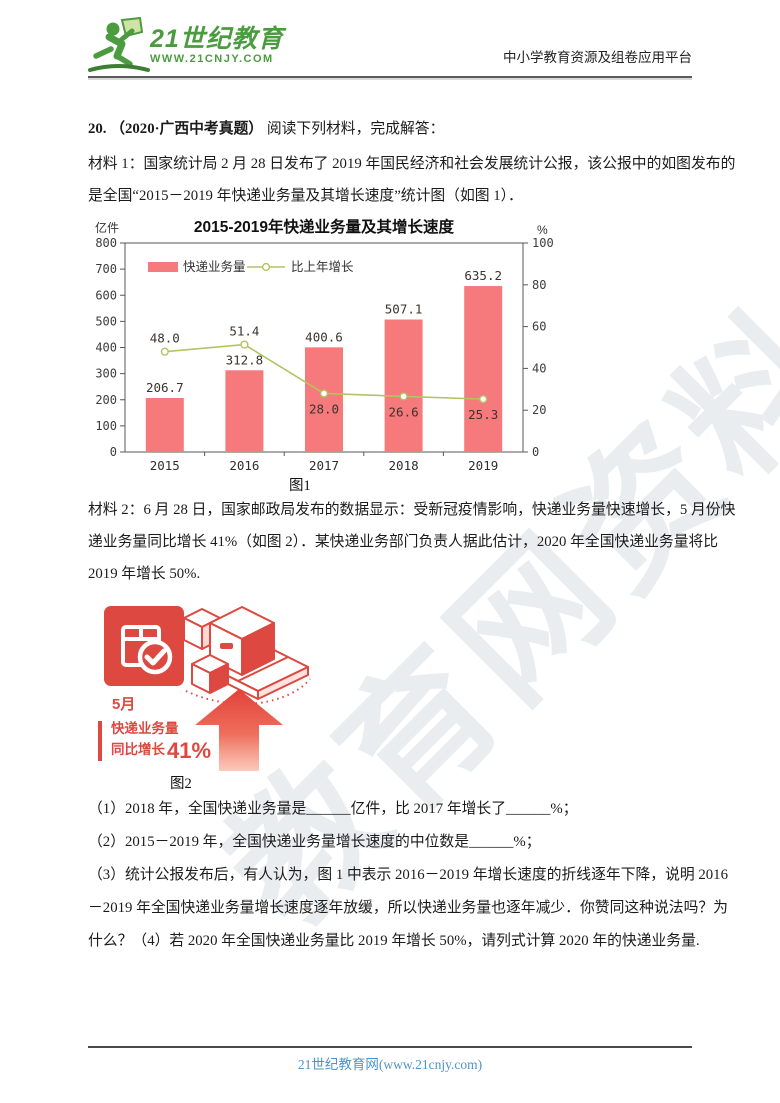 The image size is (780, 1103). What do you see at coordinates (300, 486) in the screenshot?
I see `fig1-caption: 图1` at bounding box center [300, 486].